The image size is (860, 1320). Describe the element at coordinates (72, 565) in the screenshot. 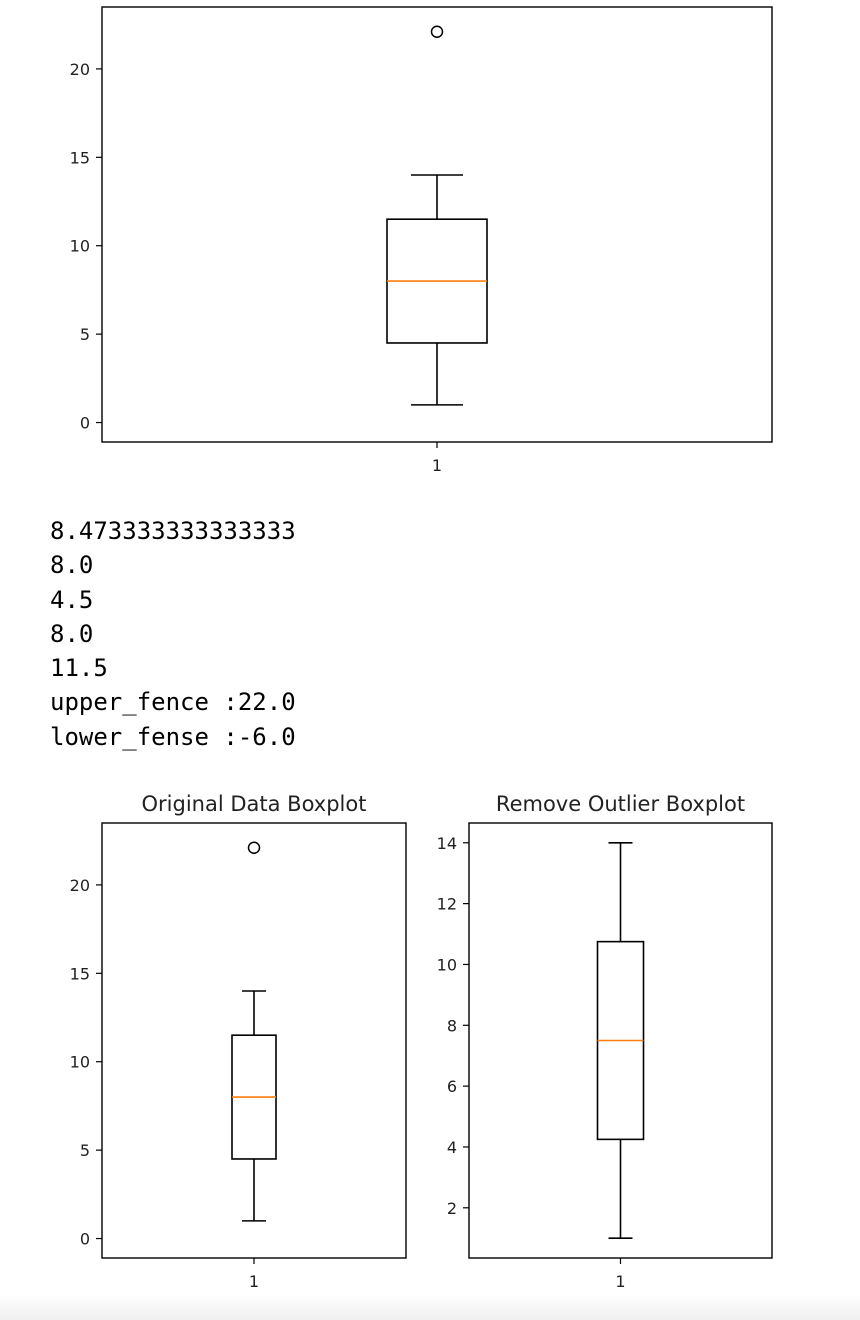

I see `output-line-median: 8.0` at that location.